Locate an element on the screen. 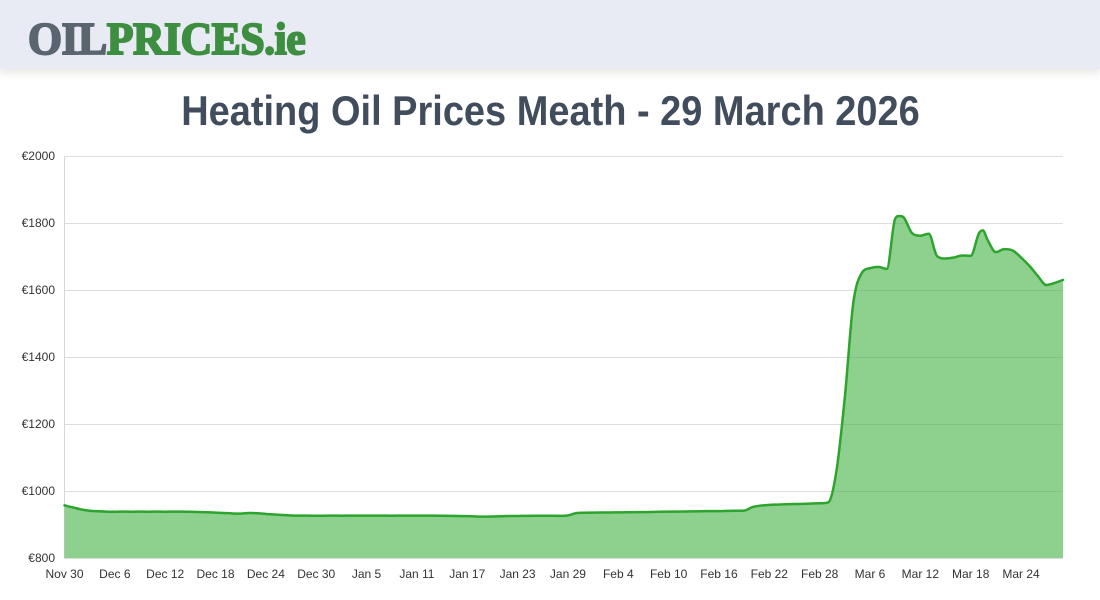 Image resolution: width=1100 pixels, height=600 pixels. svg-text: Mar 6 is located at coordinates (870, 574).